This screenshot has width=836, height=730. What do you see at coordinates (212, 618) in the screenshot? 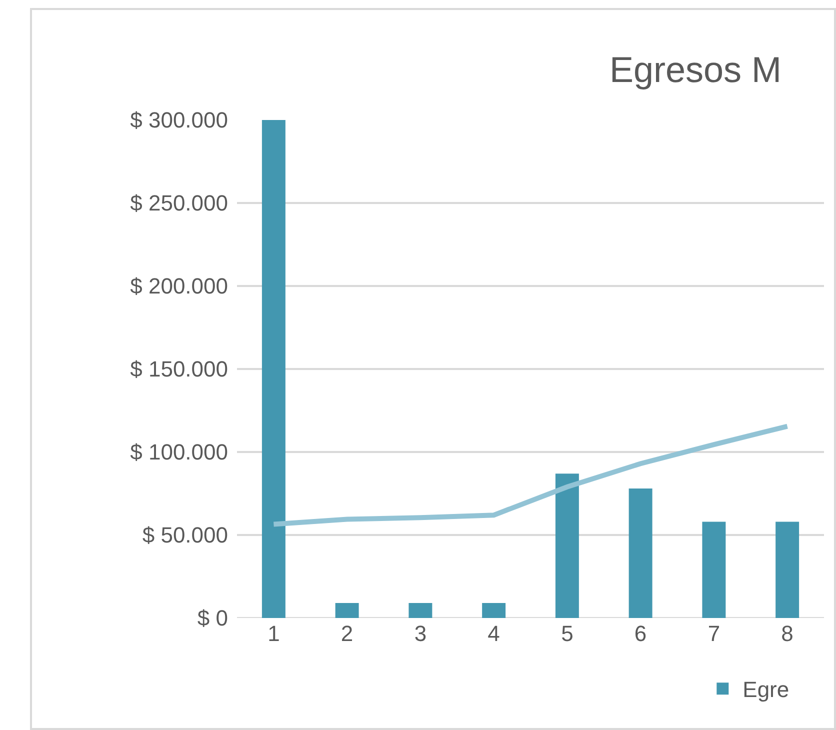
I see `y-tick-label: $ 0` at bounding box center [212, 618].